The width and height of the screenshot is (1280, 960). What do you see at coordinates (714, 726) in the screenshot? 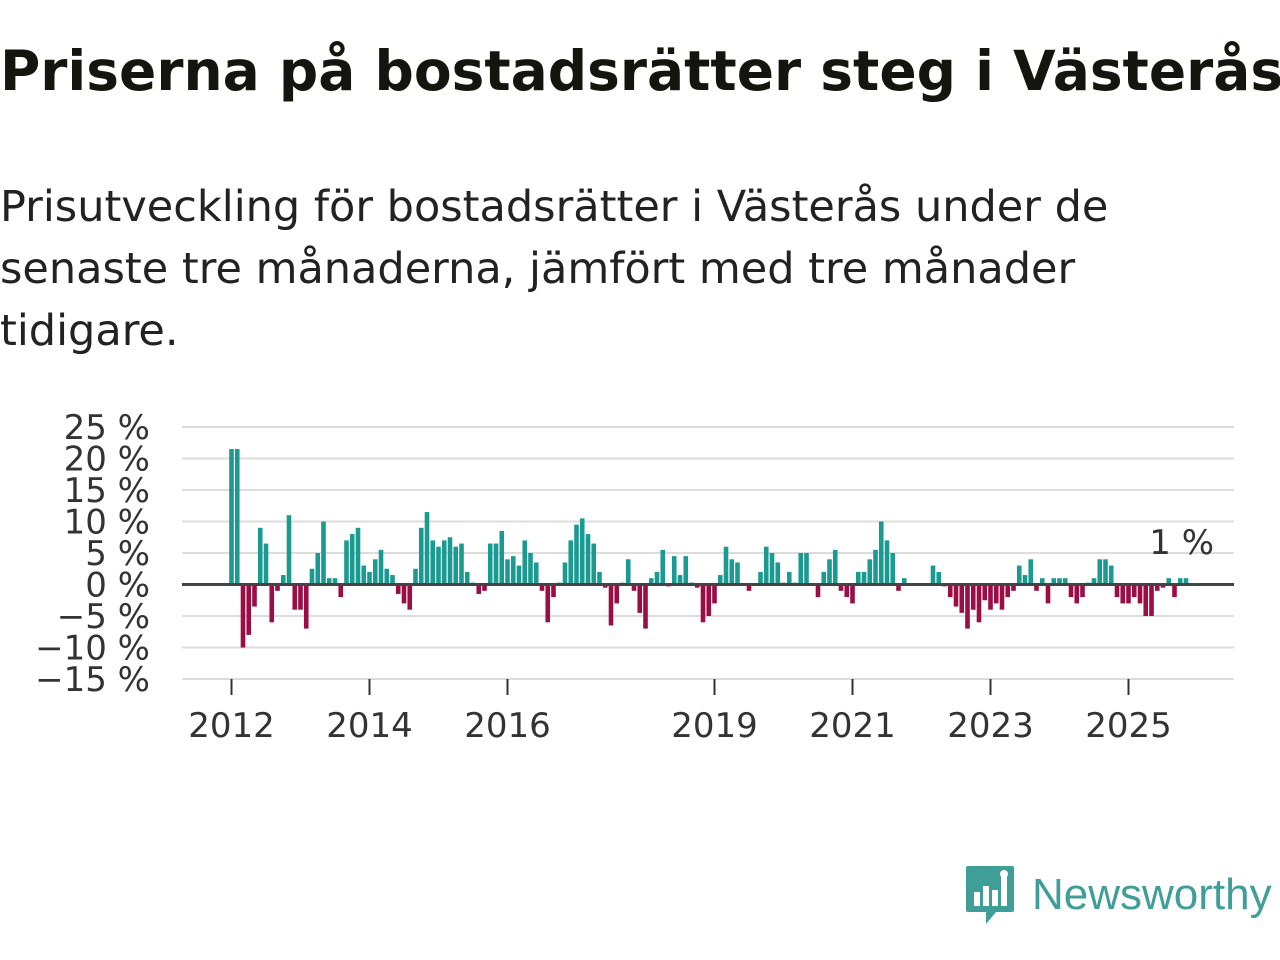
I see `x-tick-label: 2019` at bounding box center [714, 726].